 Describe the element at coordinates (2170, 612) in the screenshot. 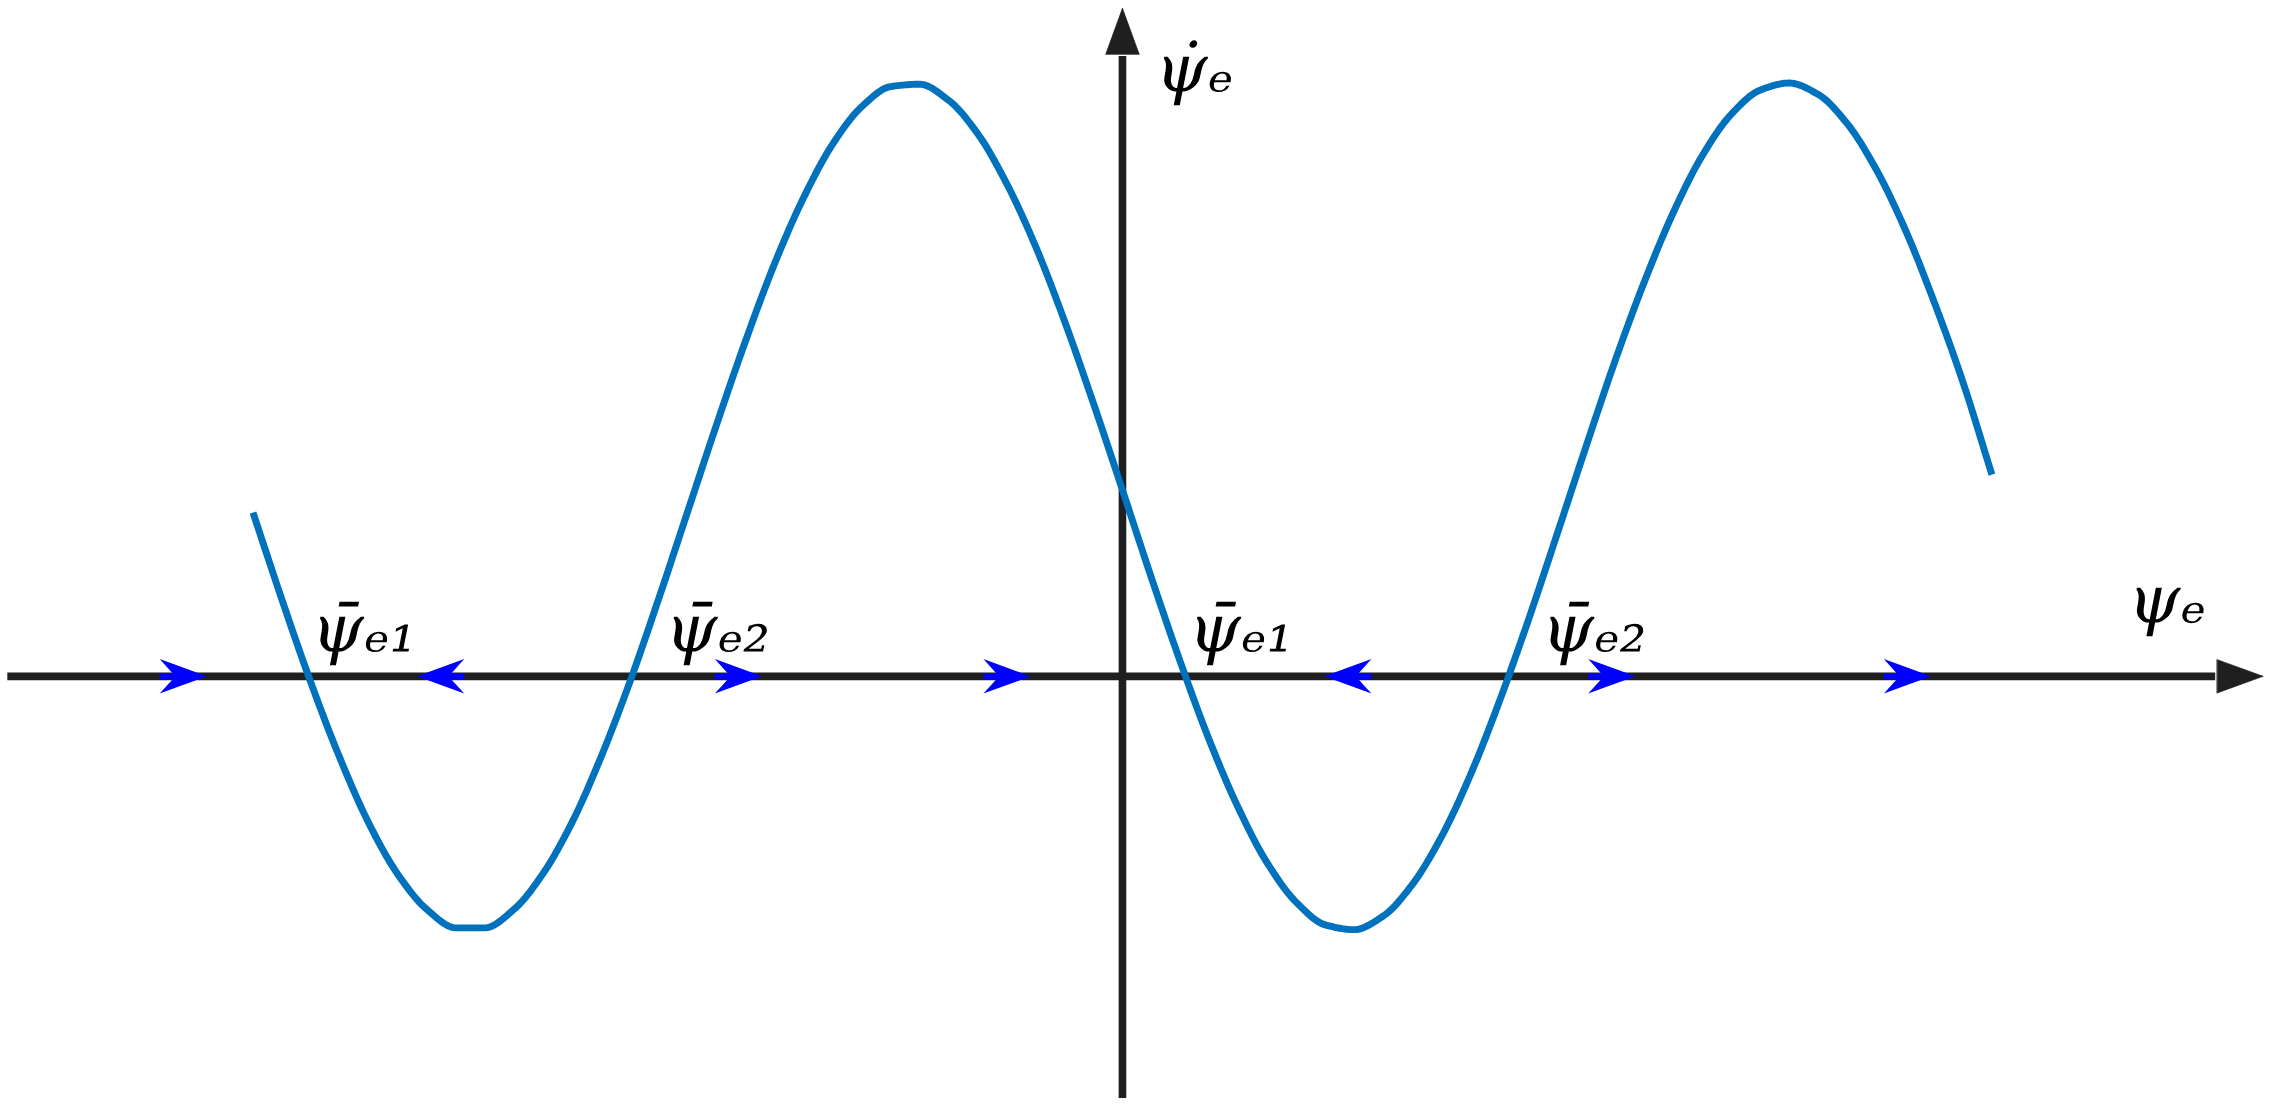

I see `x-axis-title: ψₑ` at that location.